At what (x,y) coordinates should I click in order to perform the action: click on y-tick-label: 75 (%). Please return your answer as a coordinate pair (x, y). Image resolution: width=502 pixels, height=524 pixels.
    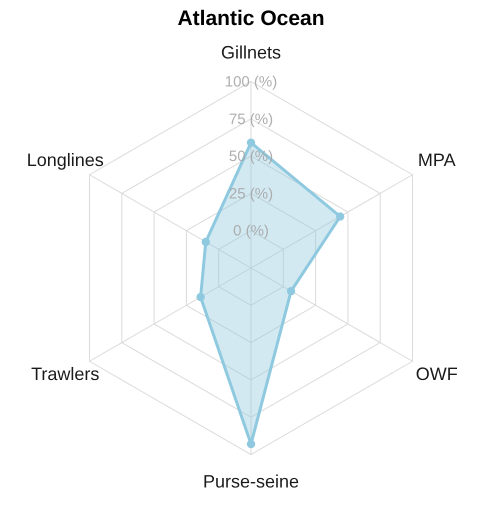
    Looking at the image, I should click on (251, 119).